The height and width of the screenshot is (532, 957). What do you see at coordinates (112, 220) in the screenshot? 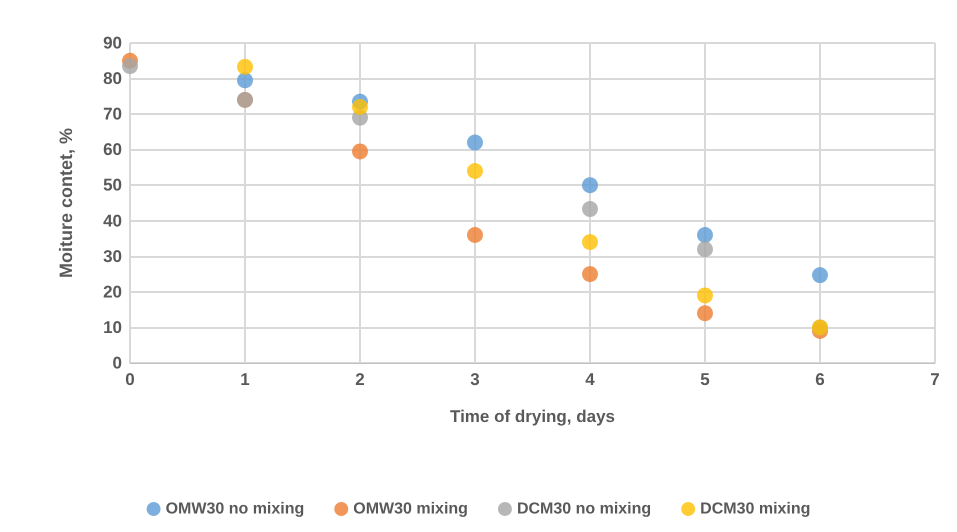
I see `y-tick-label: 40` at bounding box center [112, 220].